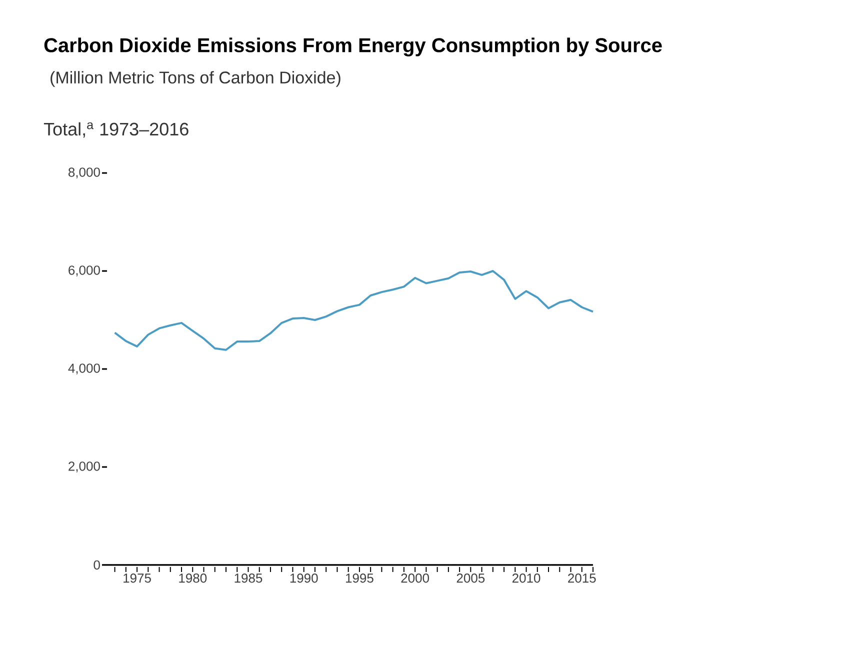 The height and width of the screenshot is (647, 841). What do you see at coordinates (415, 578) in the screenshot?
I see `x-tick-label: 2000` at bounding box center [415, 578].